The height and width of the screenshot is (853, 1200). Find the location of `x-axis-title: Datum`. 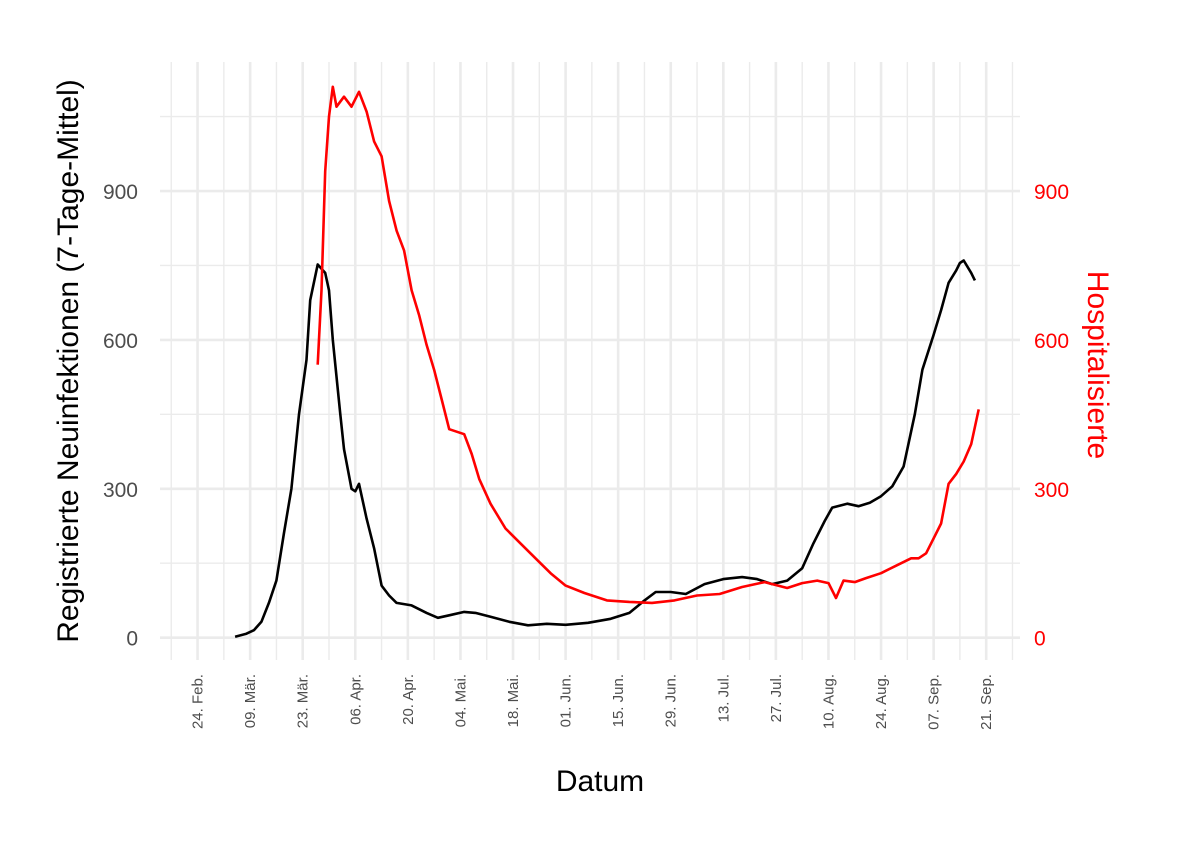

x-axis-title: Datum is located at coordinates (600, 781).